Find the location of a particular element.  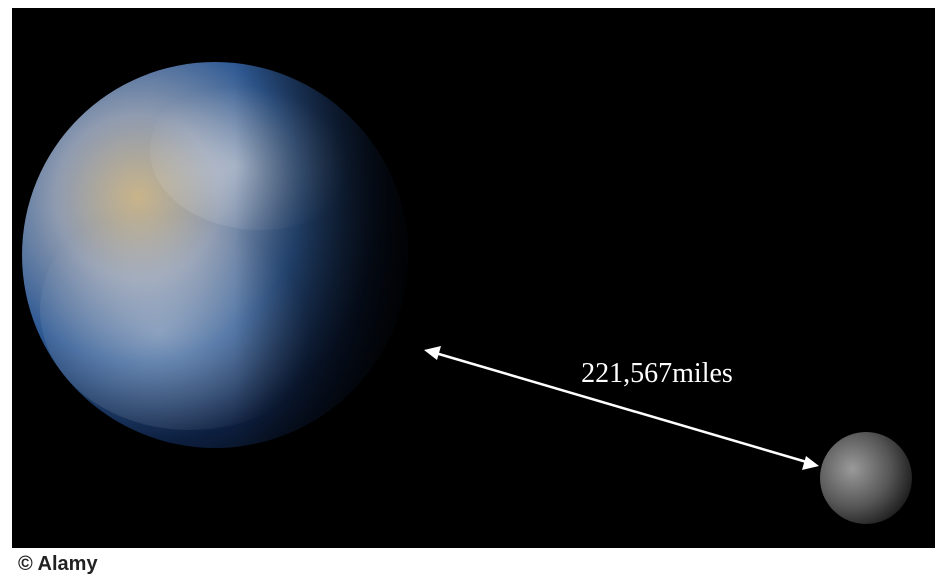

distance-label: 221,567miles is located at coordinates (657, 373).